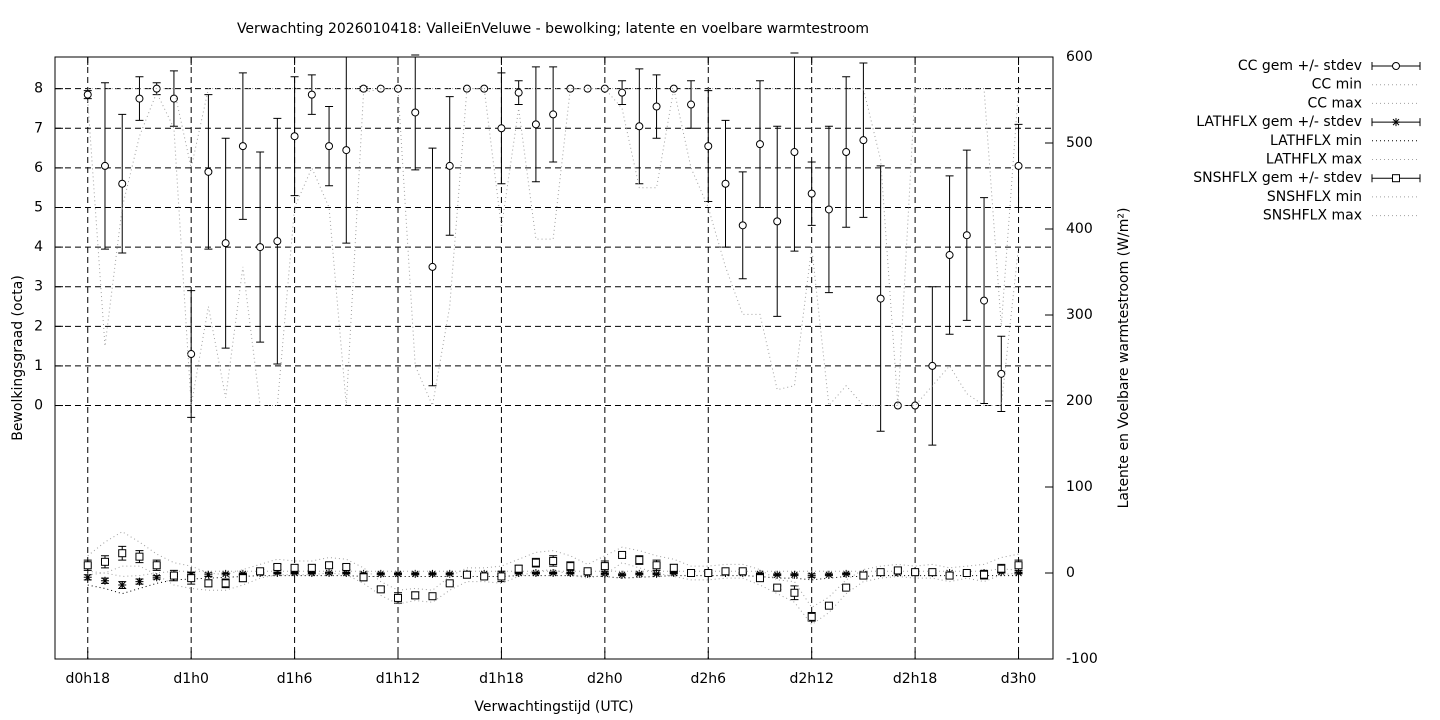  What do you see at coordinates (1079, 57) in the screenshot?
I see `y2-tick-label: 600` at bounding box center [1079, 57].